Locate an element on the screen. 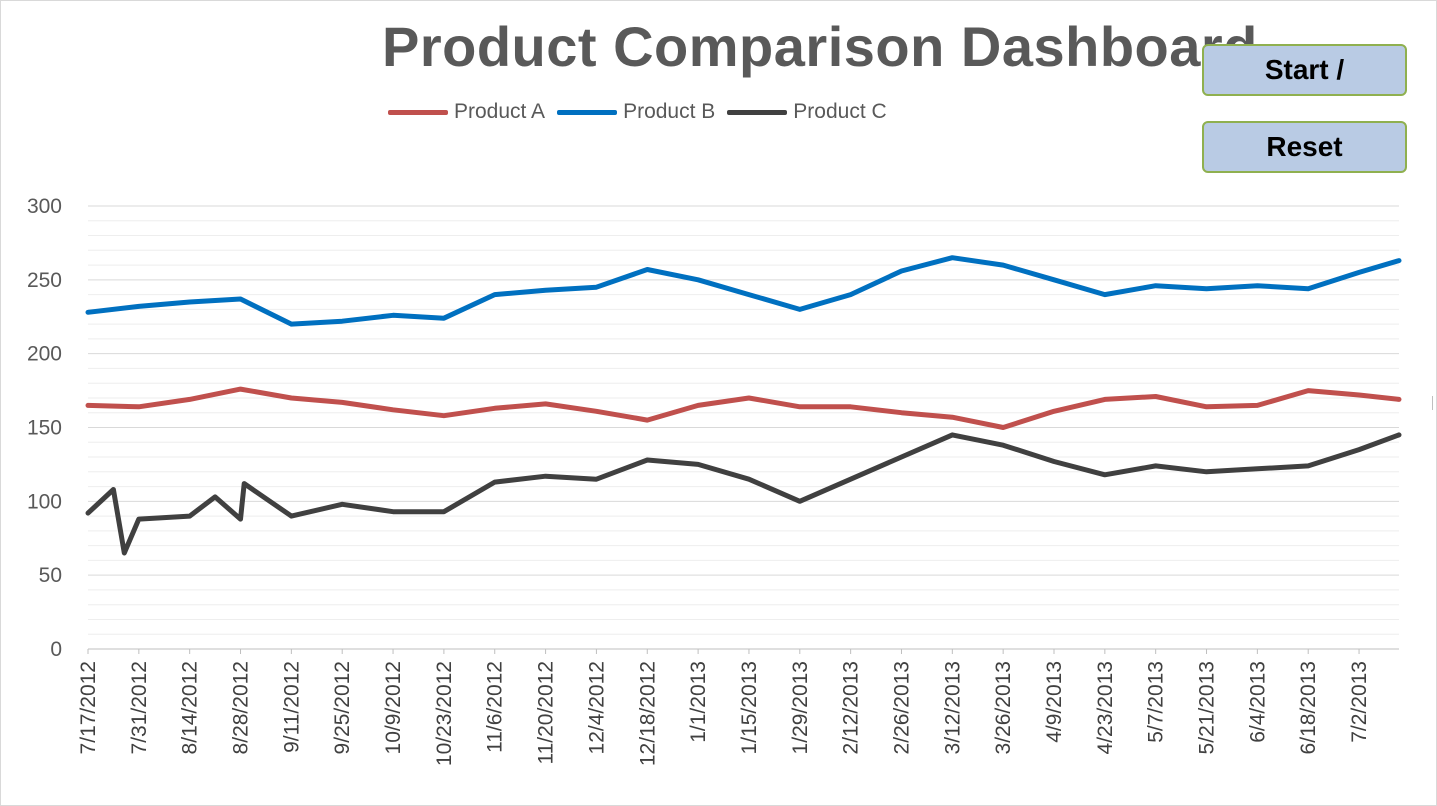 Image resolution: width=1437 pixels, height=806 pixels. y-axis-ticks: 0 50 100 150 200 250 300 is located at coordinates (44, 428).